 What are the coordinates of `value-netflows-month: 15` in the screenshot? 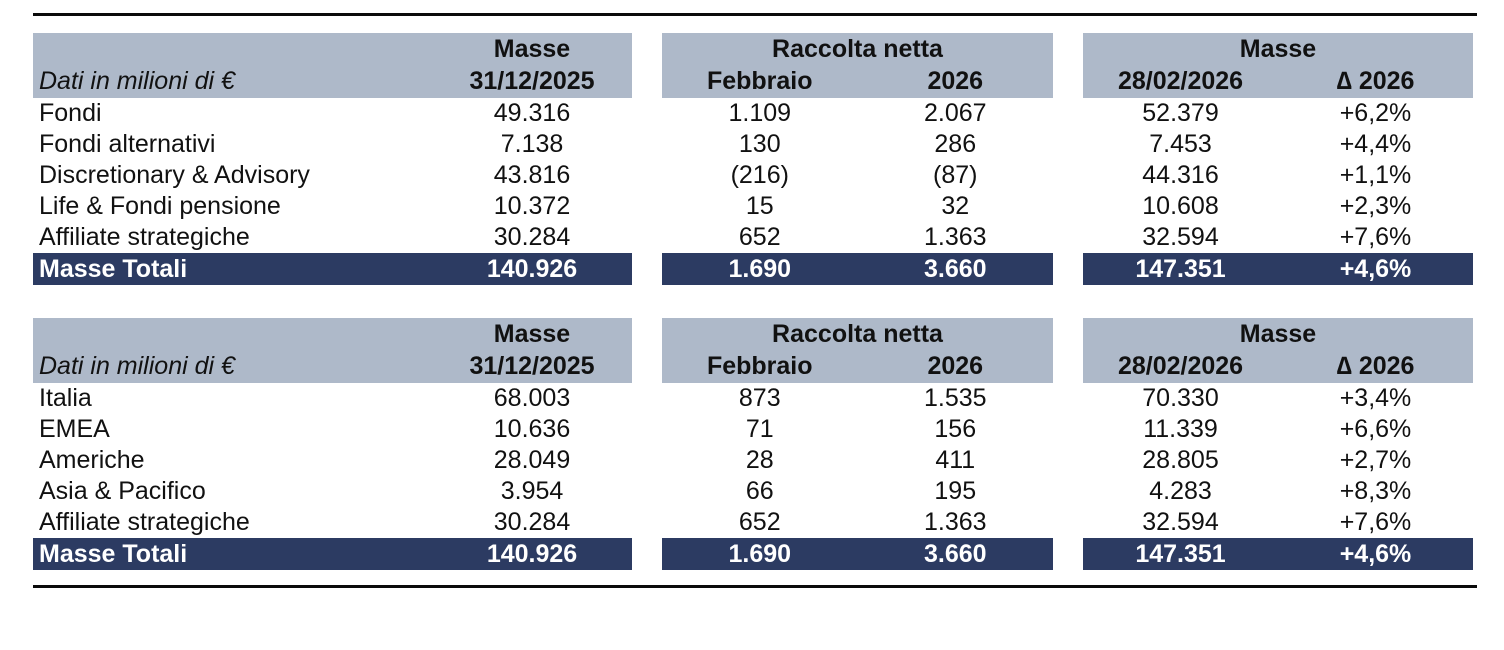 It's located at (759, 206).